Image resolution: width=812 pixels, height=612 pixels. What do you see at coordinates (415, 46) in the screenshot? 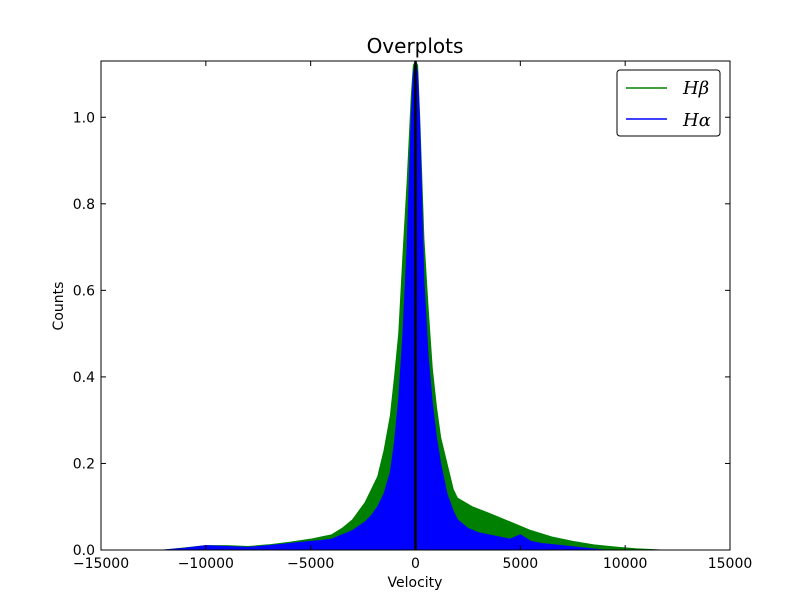
I see `chart-title: Overplots` at bounding box center [415, 46].